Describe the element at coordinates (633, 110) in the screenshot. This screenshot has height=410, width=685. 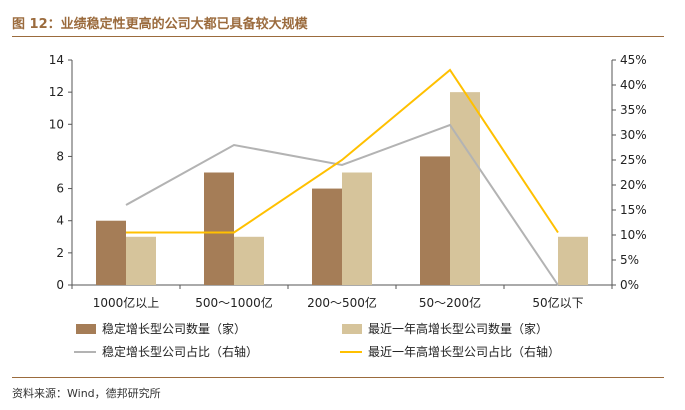
I see `right-tick-label: 35%` at that location.